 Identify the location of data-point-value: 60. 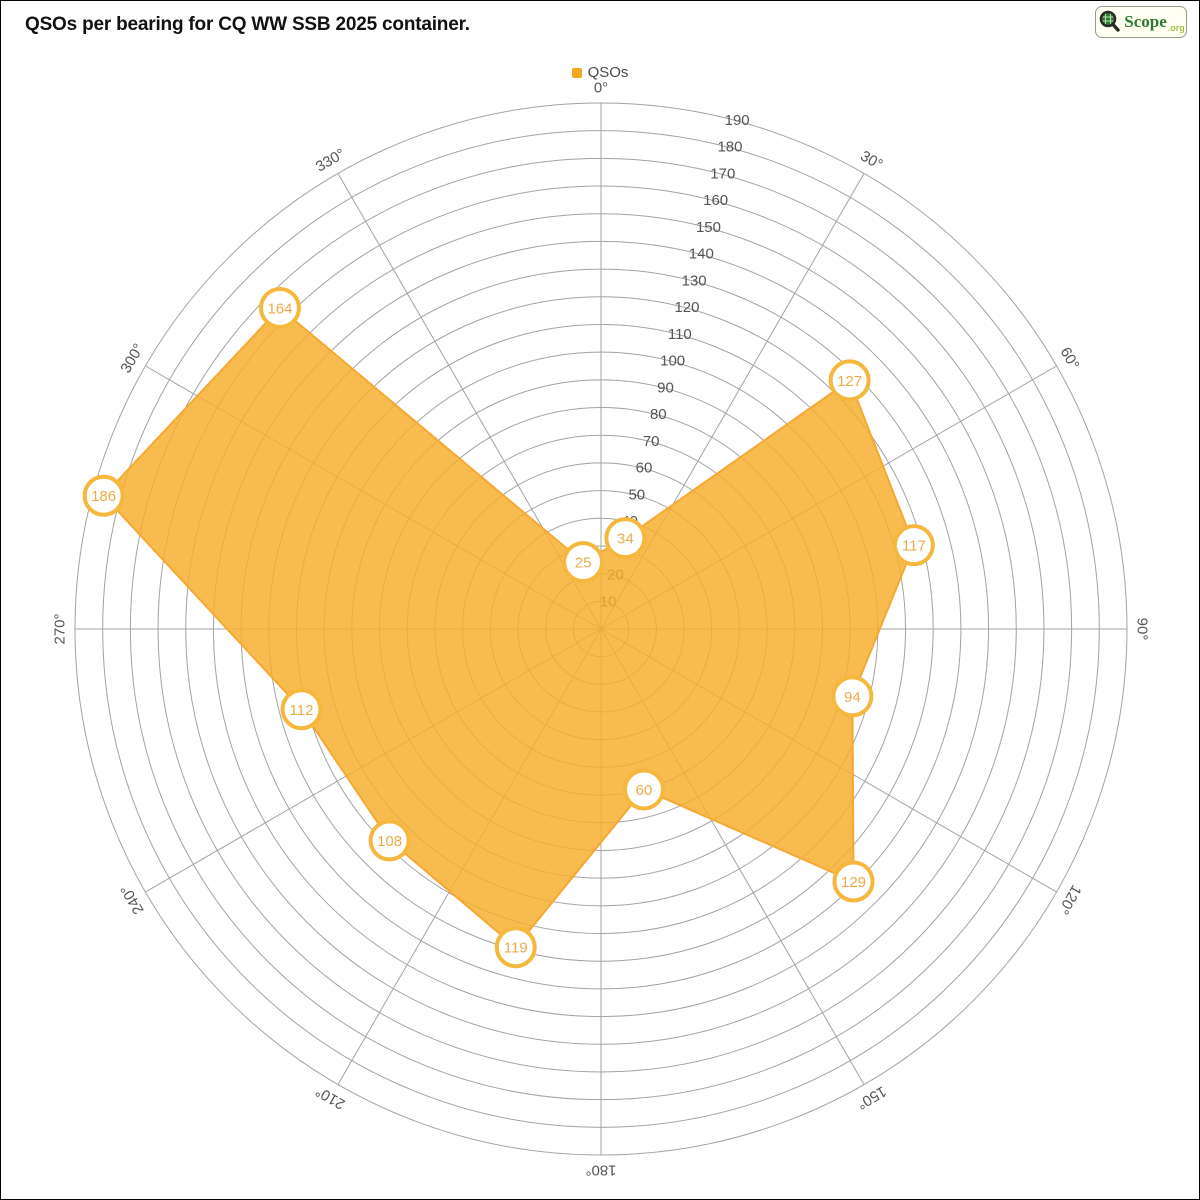
(644, 790).